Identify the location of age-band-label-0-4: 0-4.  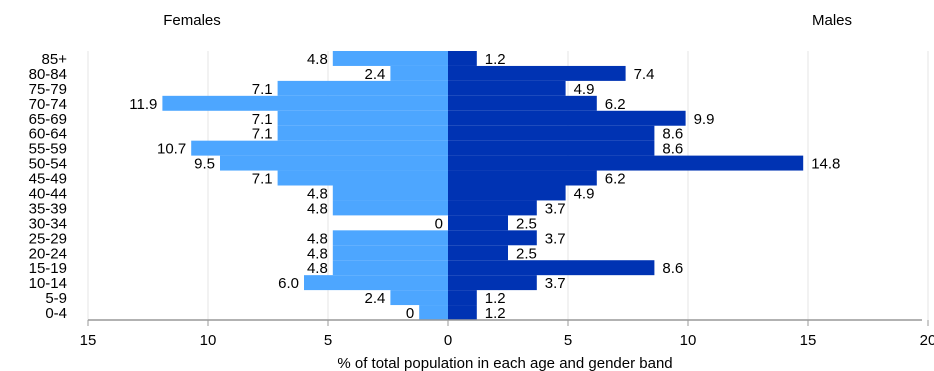
(56, 313).